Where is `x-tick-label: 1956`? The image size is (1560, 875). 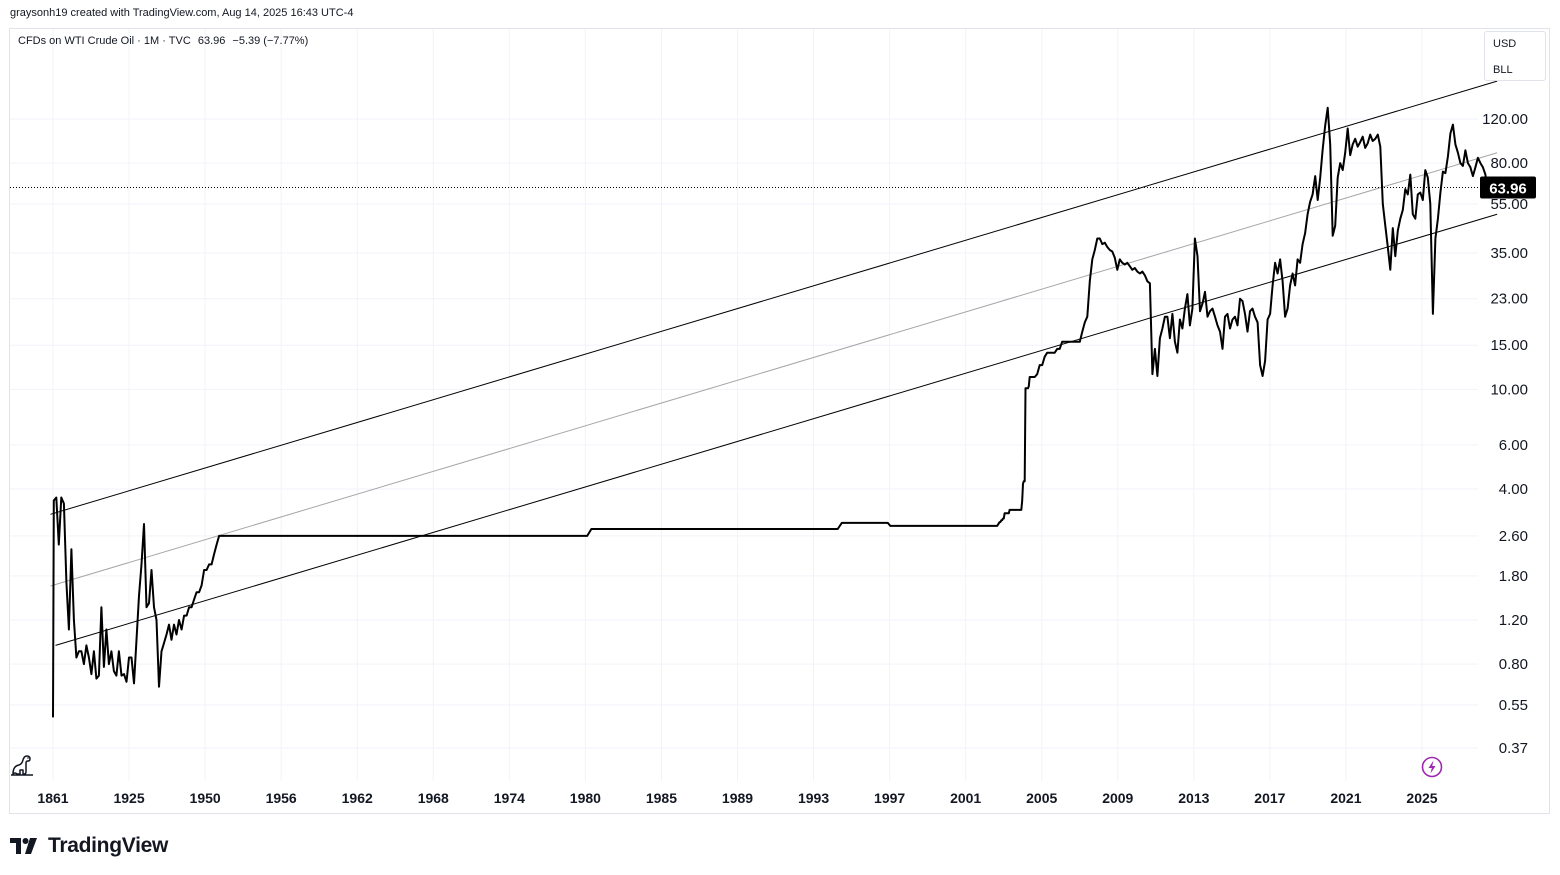 x-tick-label: 1956 is located at coordinates (281, 798).